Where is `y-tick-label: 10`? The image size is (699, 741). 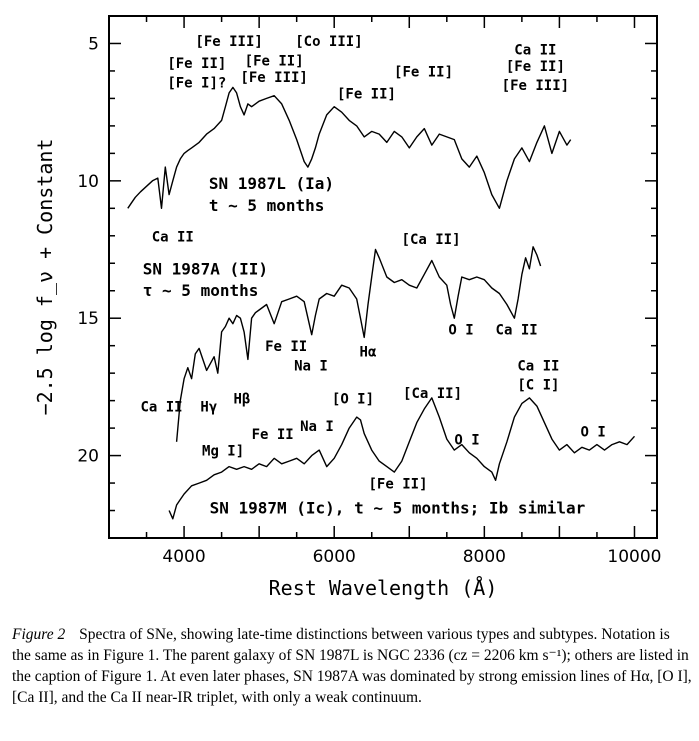
y-tick-label: 10 is located at coordinates (88, 182).